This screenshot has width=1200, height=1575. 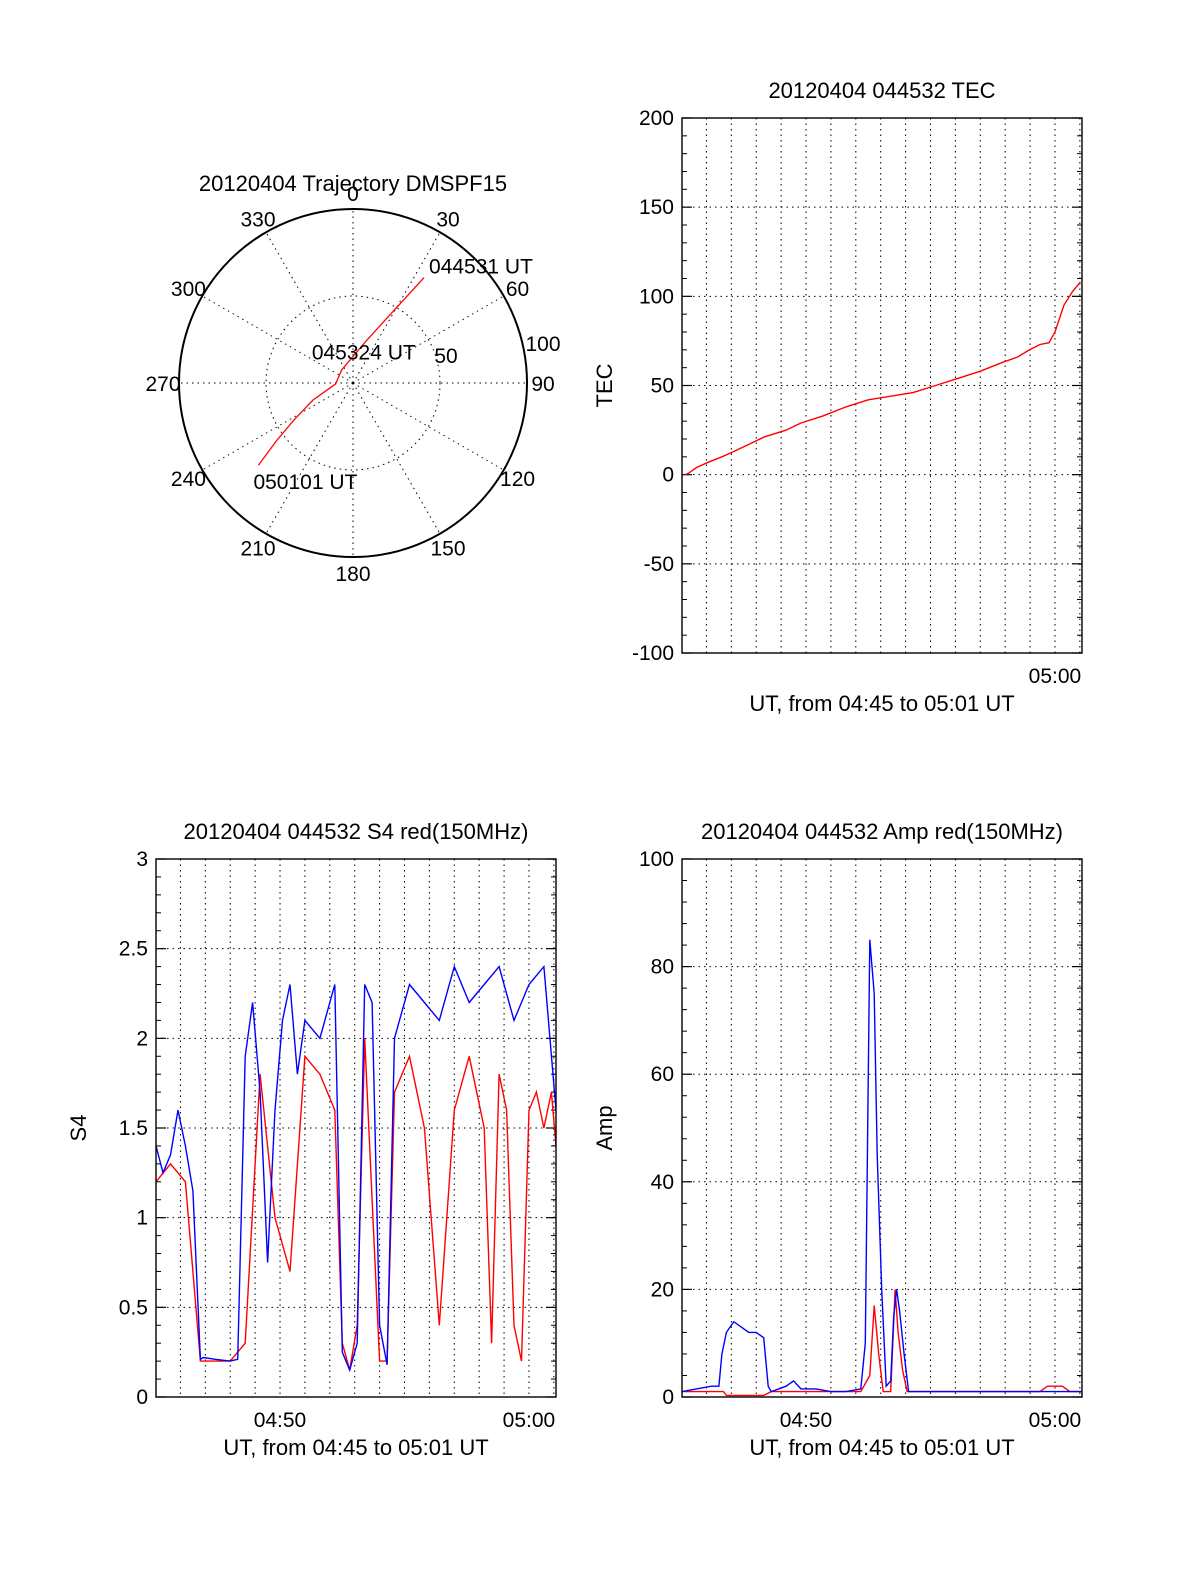 What do you see at coordinates (305, 482) in the screenshot?
I see `polar-time-annotation: 050101 UT` at bounding box center [305, 482].